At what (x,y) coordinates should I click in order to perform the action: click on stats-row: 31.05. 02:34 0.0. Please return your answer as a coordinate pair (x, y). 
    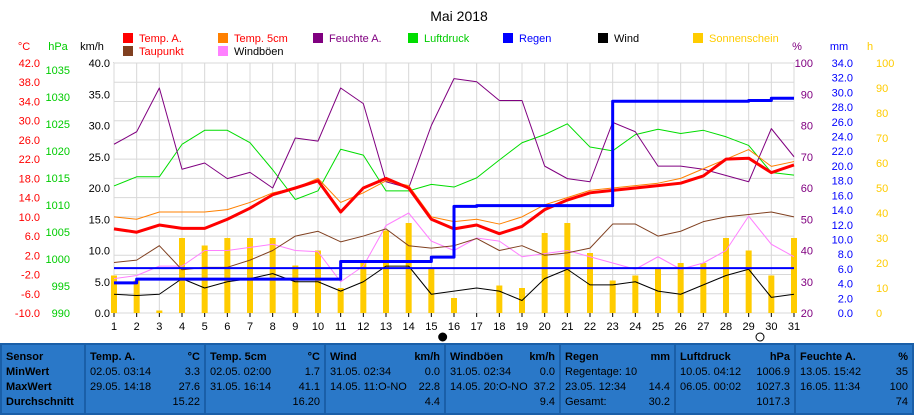
    Looking at the image, I should click on (385, 372).